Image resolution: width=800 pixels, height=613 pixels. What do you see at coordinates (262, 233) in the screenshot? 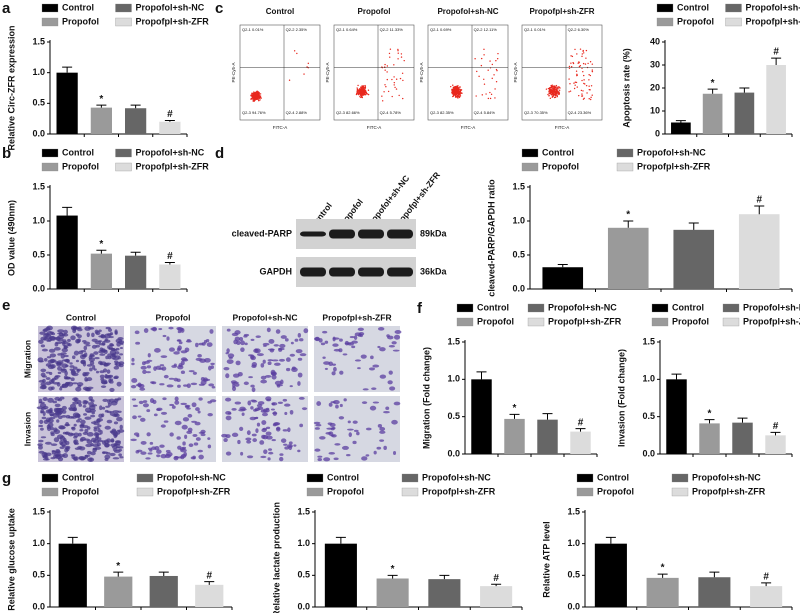
I see `blot-row-label: cleaved-PARP` at bounding box center [262, 233].